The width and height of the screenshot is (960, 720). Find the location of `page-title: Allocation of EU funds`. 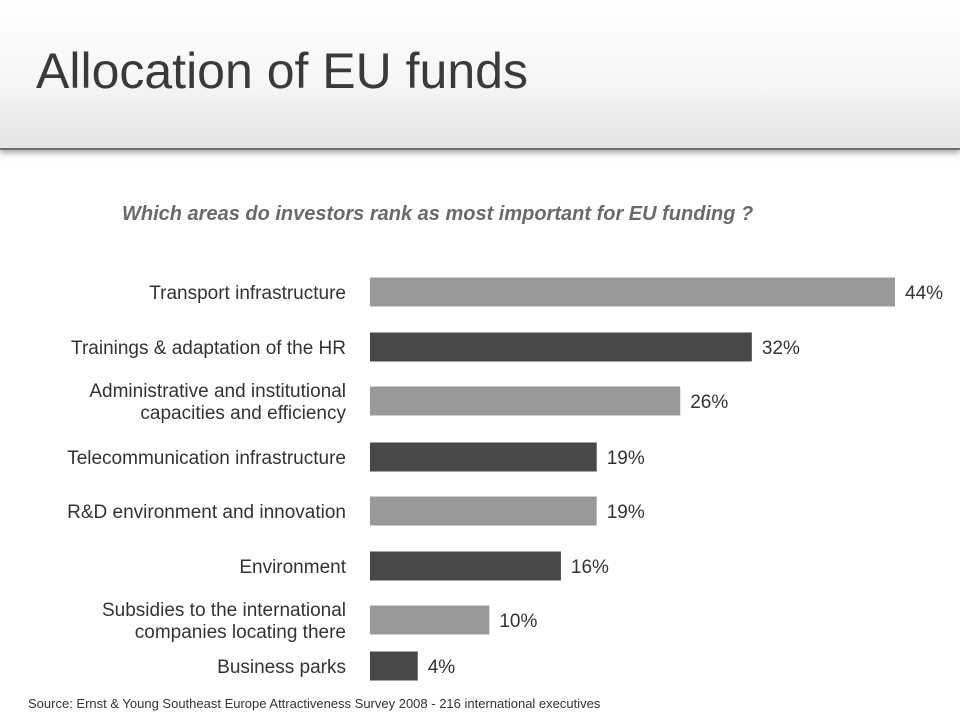

page-title: Allocation of EU funds is located at coordinates (282, 71).